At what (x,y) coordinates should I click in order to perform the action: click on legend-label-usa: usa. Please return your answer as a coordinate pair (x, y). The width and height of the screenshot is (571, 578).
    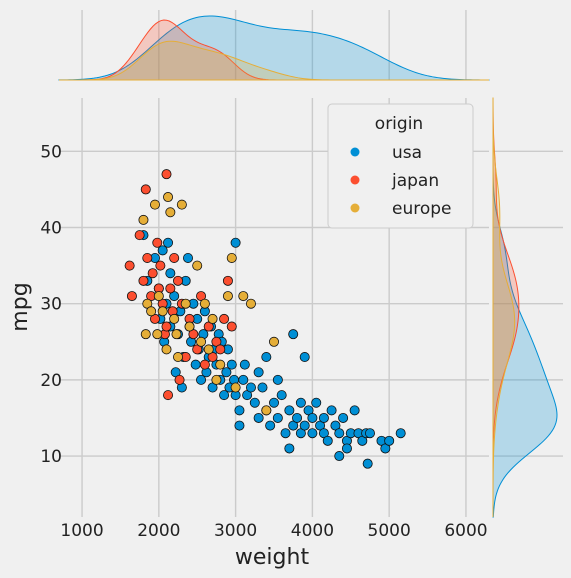
    Looking at the image, I should click on (407, 153).